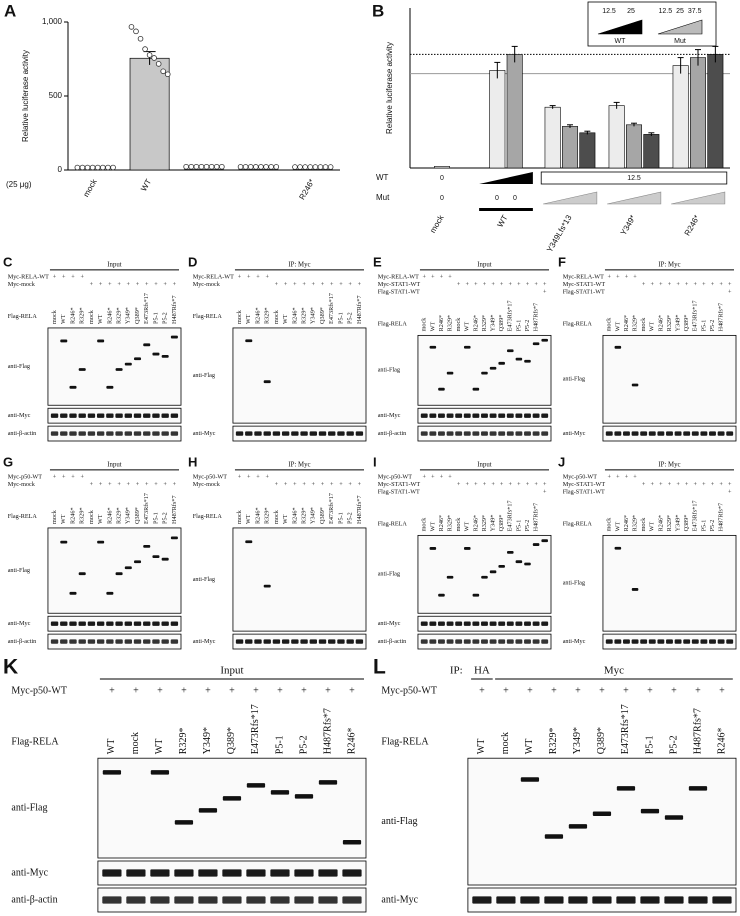  I want to click on legend-dose: 12.5, so click(666, 11).